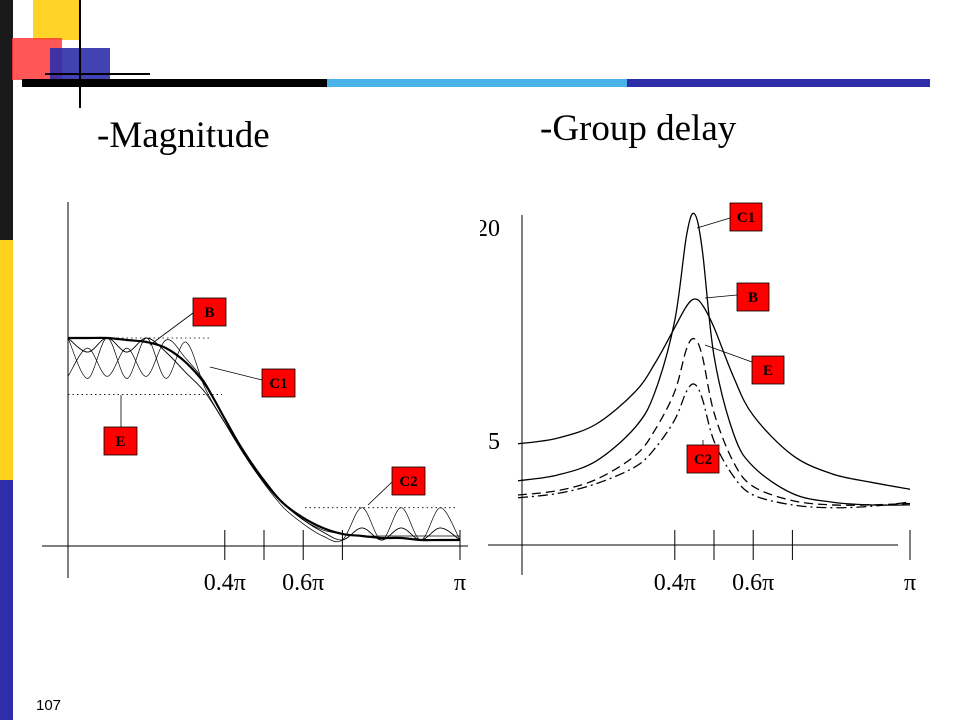  Describe the element at coordinates (174, 83) in the screenshot. I see `header-rule-black` at that location.